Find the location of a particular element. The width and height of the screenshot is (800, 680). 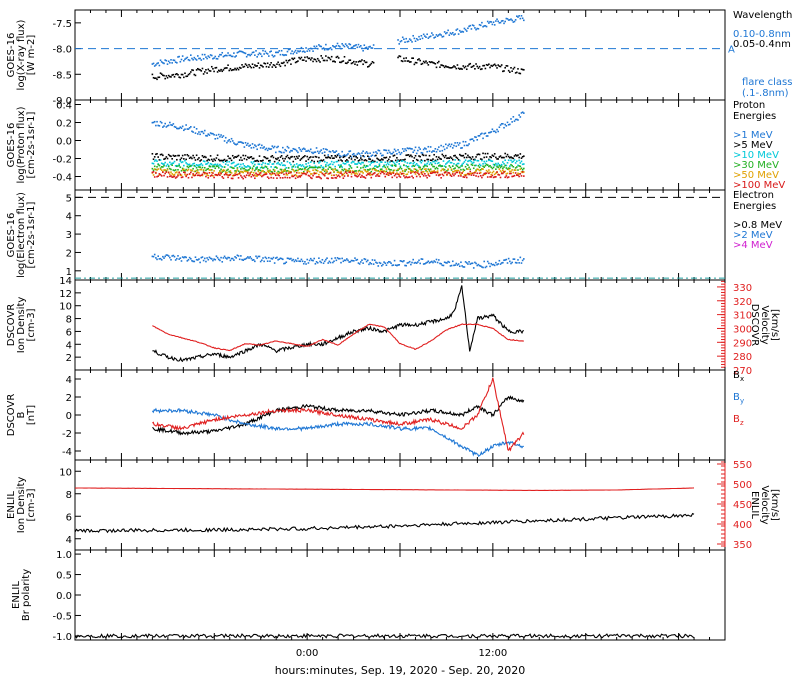

y2-axis-title: Velocity is located at coordinates (764, 324).